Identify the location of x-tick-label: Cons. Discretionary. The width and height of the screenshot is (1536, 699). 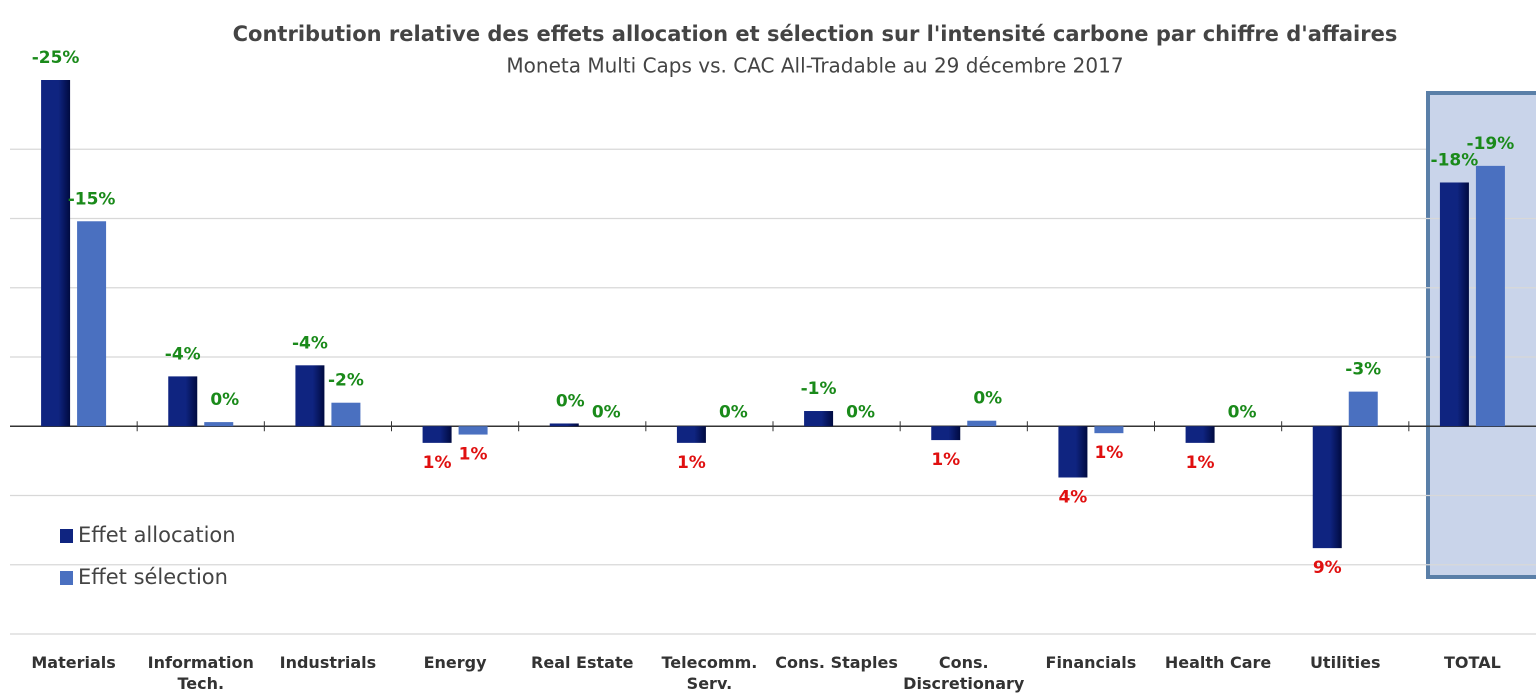
(964, 673).